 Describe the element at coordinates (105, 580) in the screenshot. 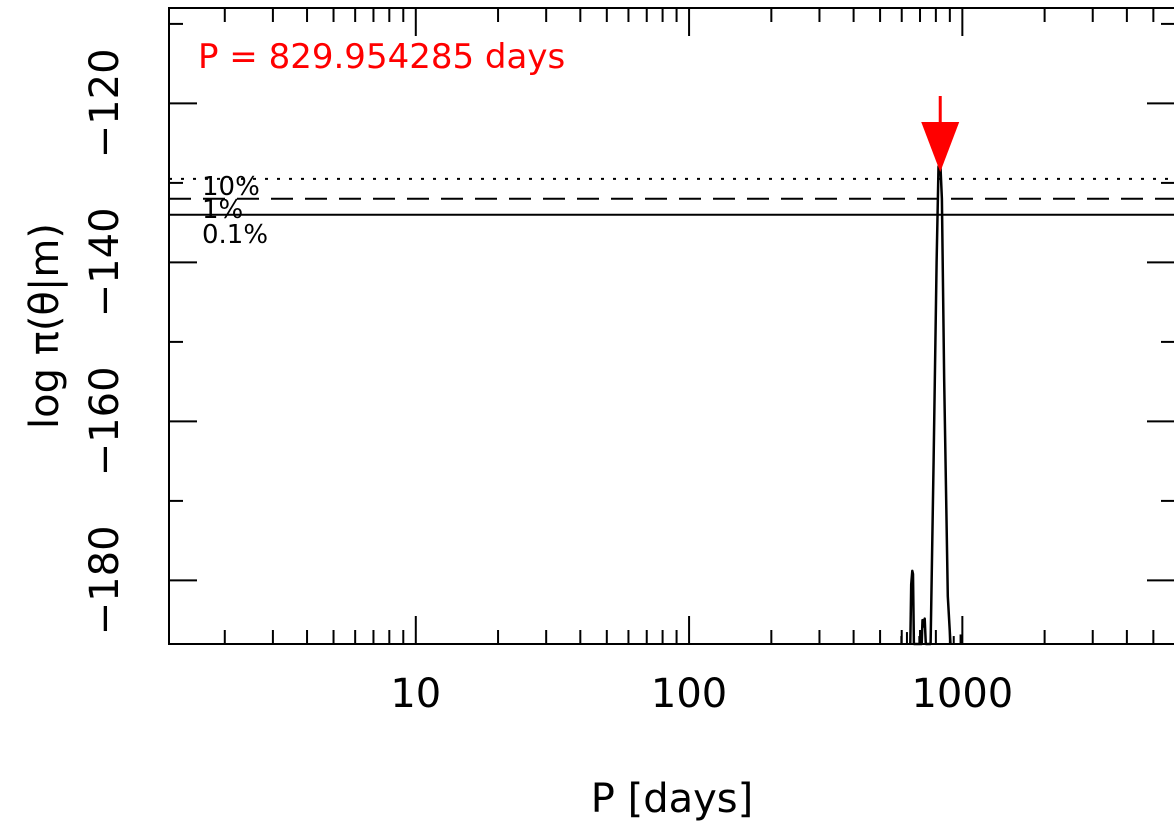

I see `y-tick-label: −180` at that location.